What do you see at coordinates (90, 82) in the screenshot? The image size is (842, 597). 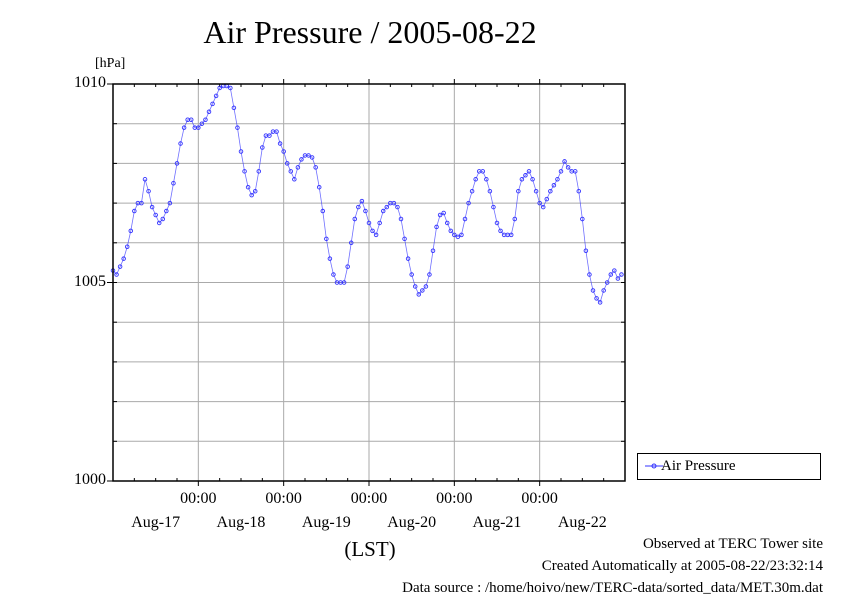 I see `y-tick-label: 1010` at bounding box center [90, 82].